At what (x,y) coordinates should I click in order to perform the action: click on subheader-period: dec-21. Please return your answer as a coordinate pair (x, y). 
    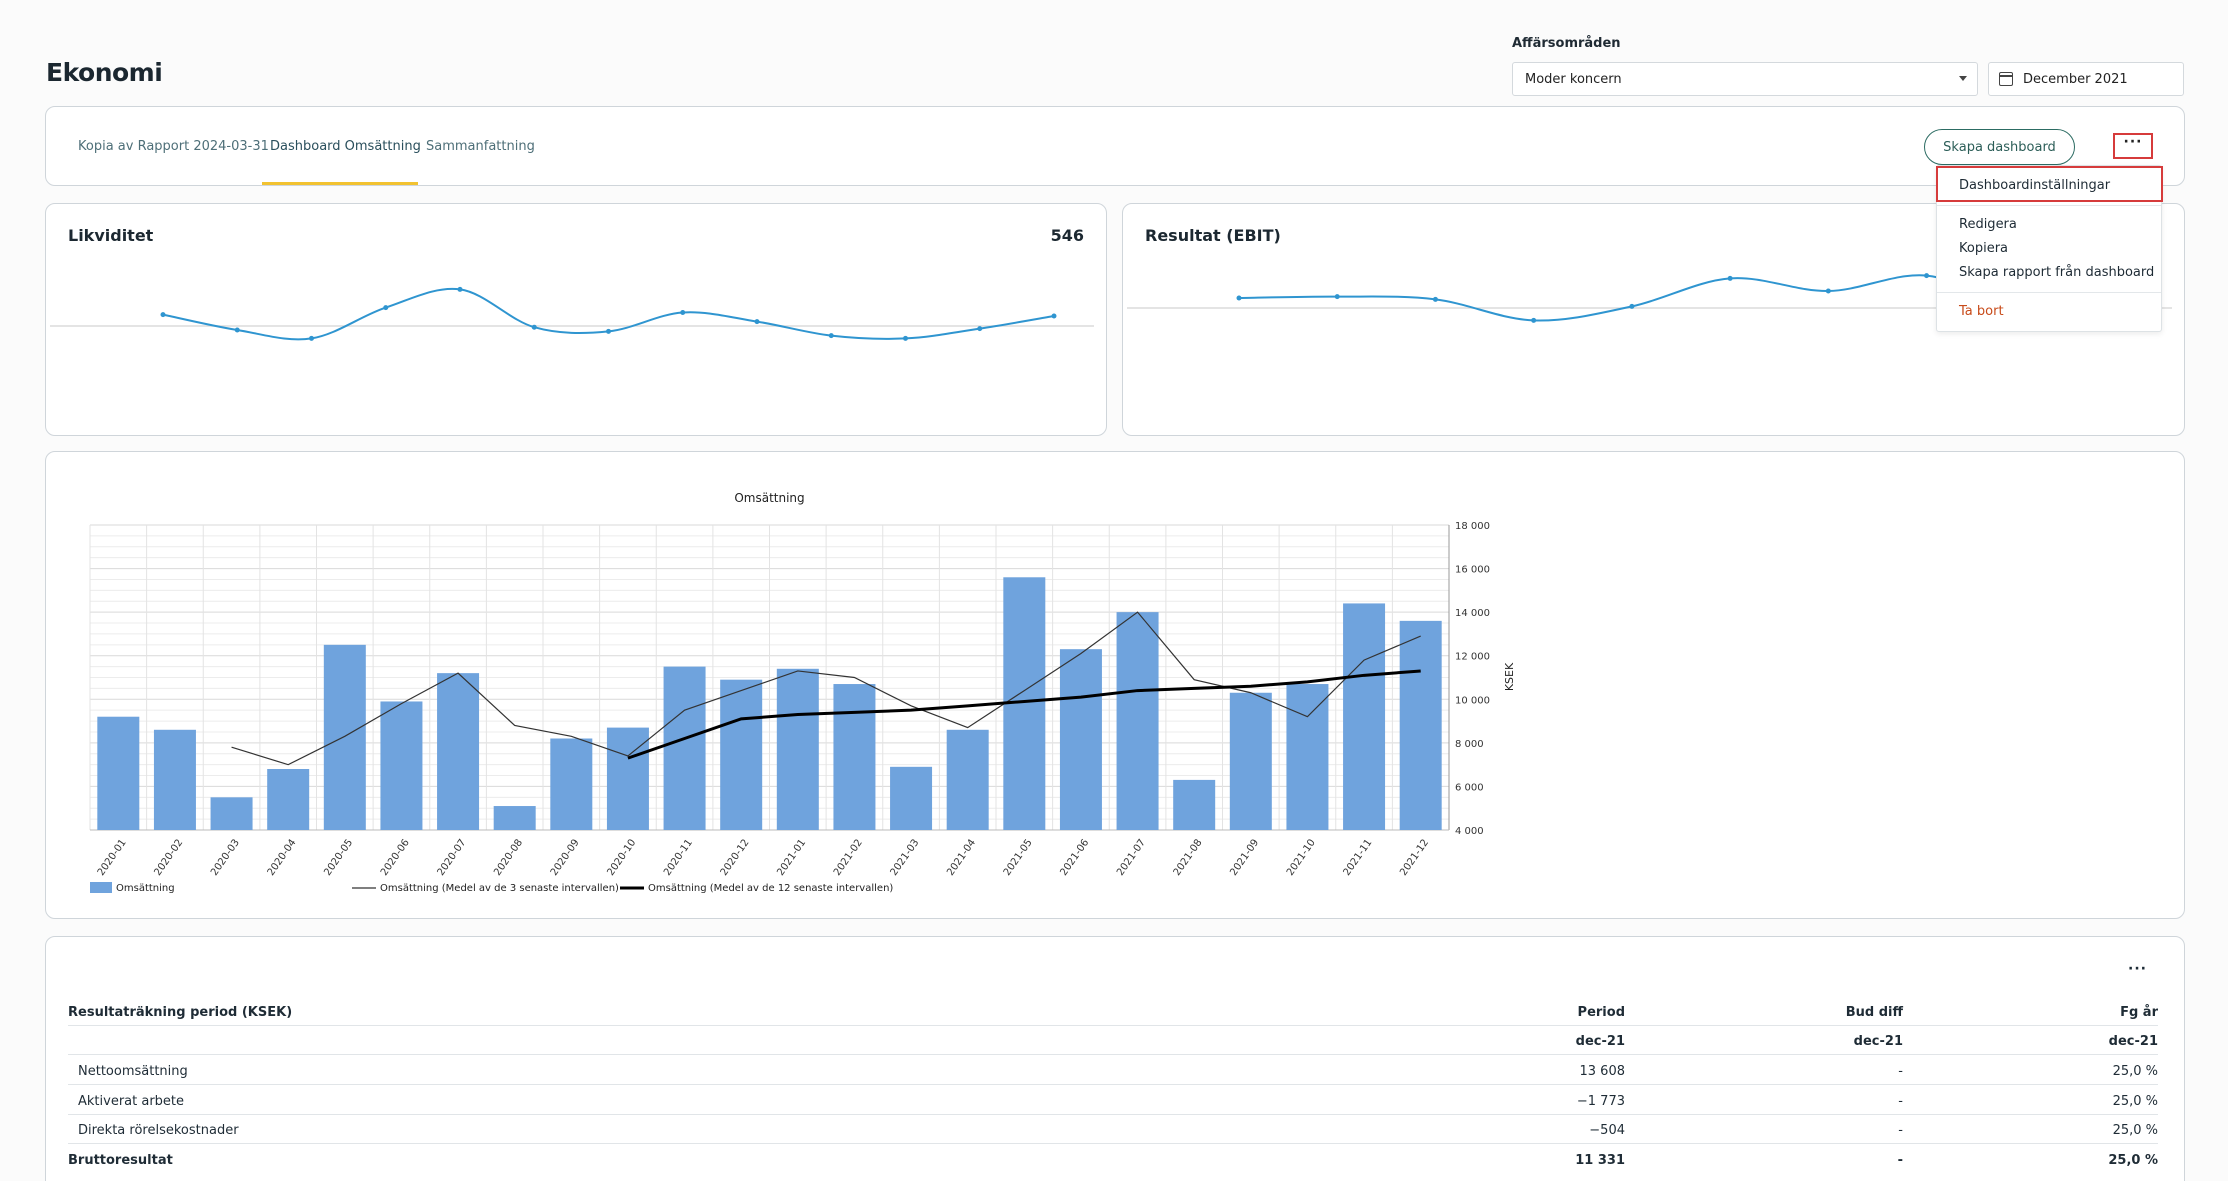
    Looking at the image, I should click on (1600, 1041).